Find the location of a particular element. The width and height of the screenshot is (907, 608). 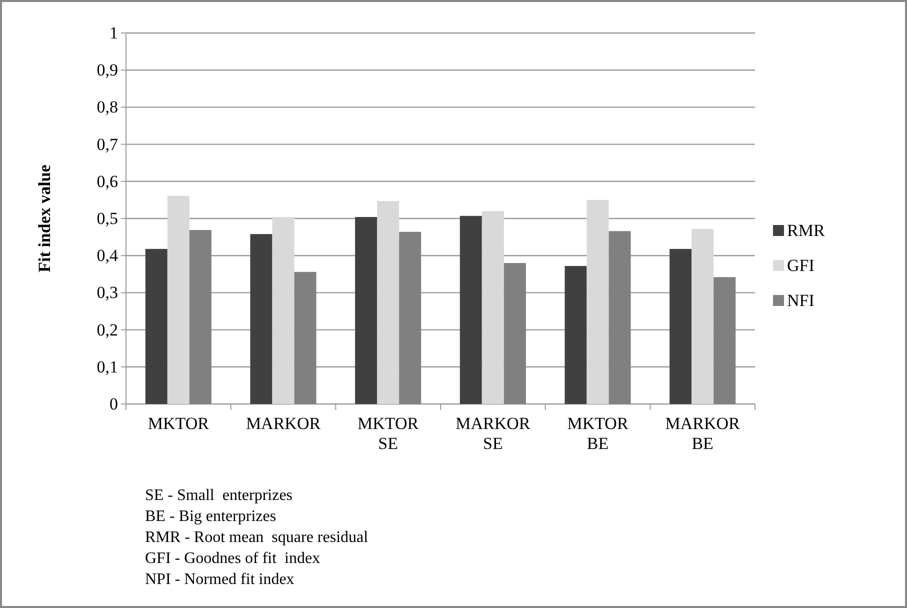

x-tick-label: MARKOR is located at coordinates (284, 423).